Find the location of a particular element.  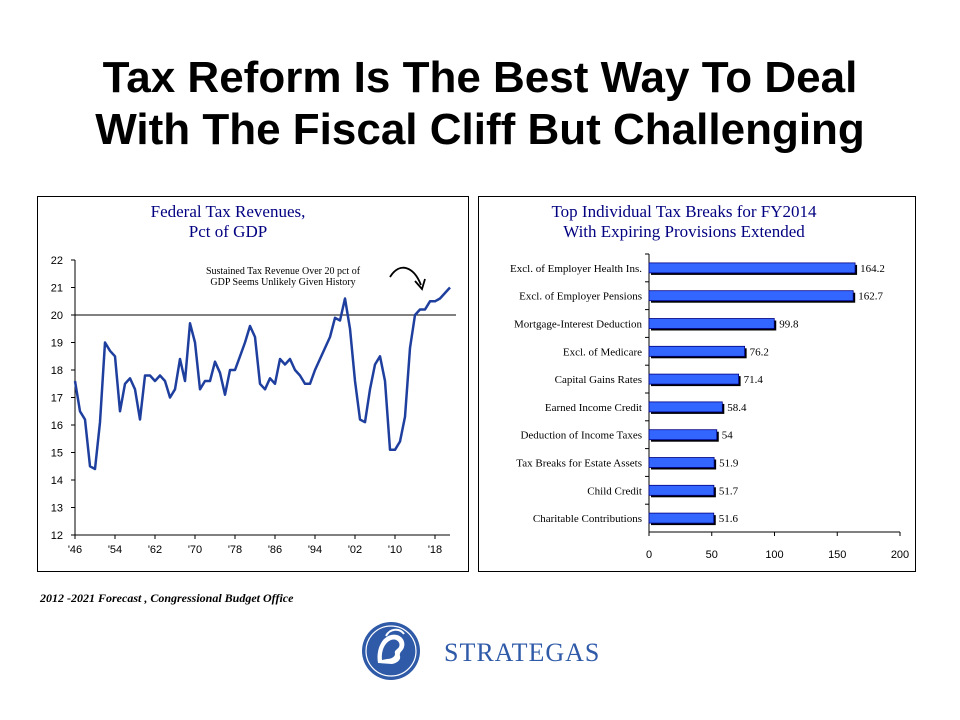

bar-category-label: Mortgage-Interest Deduction is located at coordinates (578, 325).